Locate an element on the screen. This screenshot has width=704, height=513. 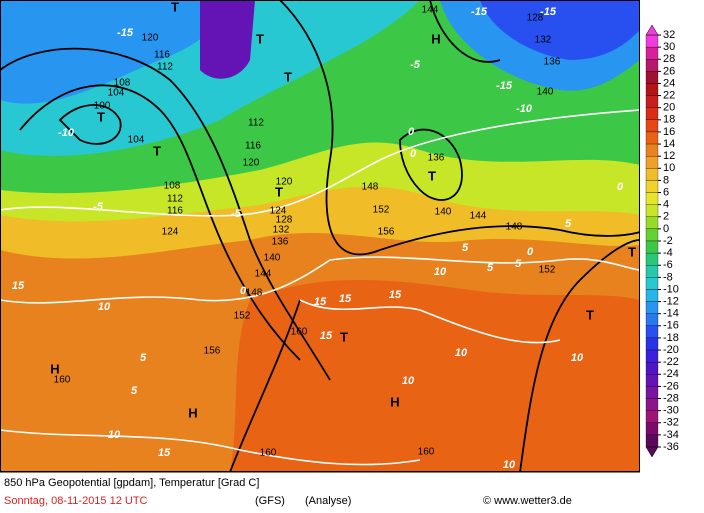
footer-model: (GFS) is located at coordinates (270, 501).